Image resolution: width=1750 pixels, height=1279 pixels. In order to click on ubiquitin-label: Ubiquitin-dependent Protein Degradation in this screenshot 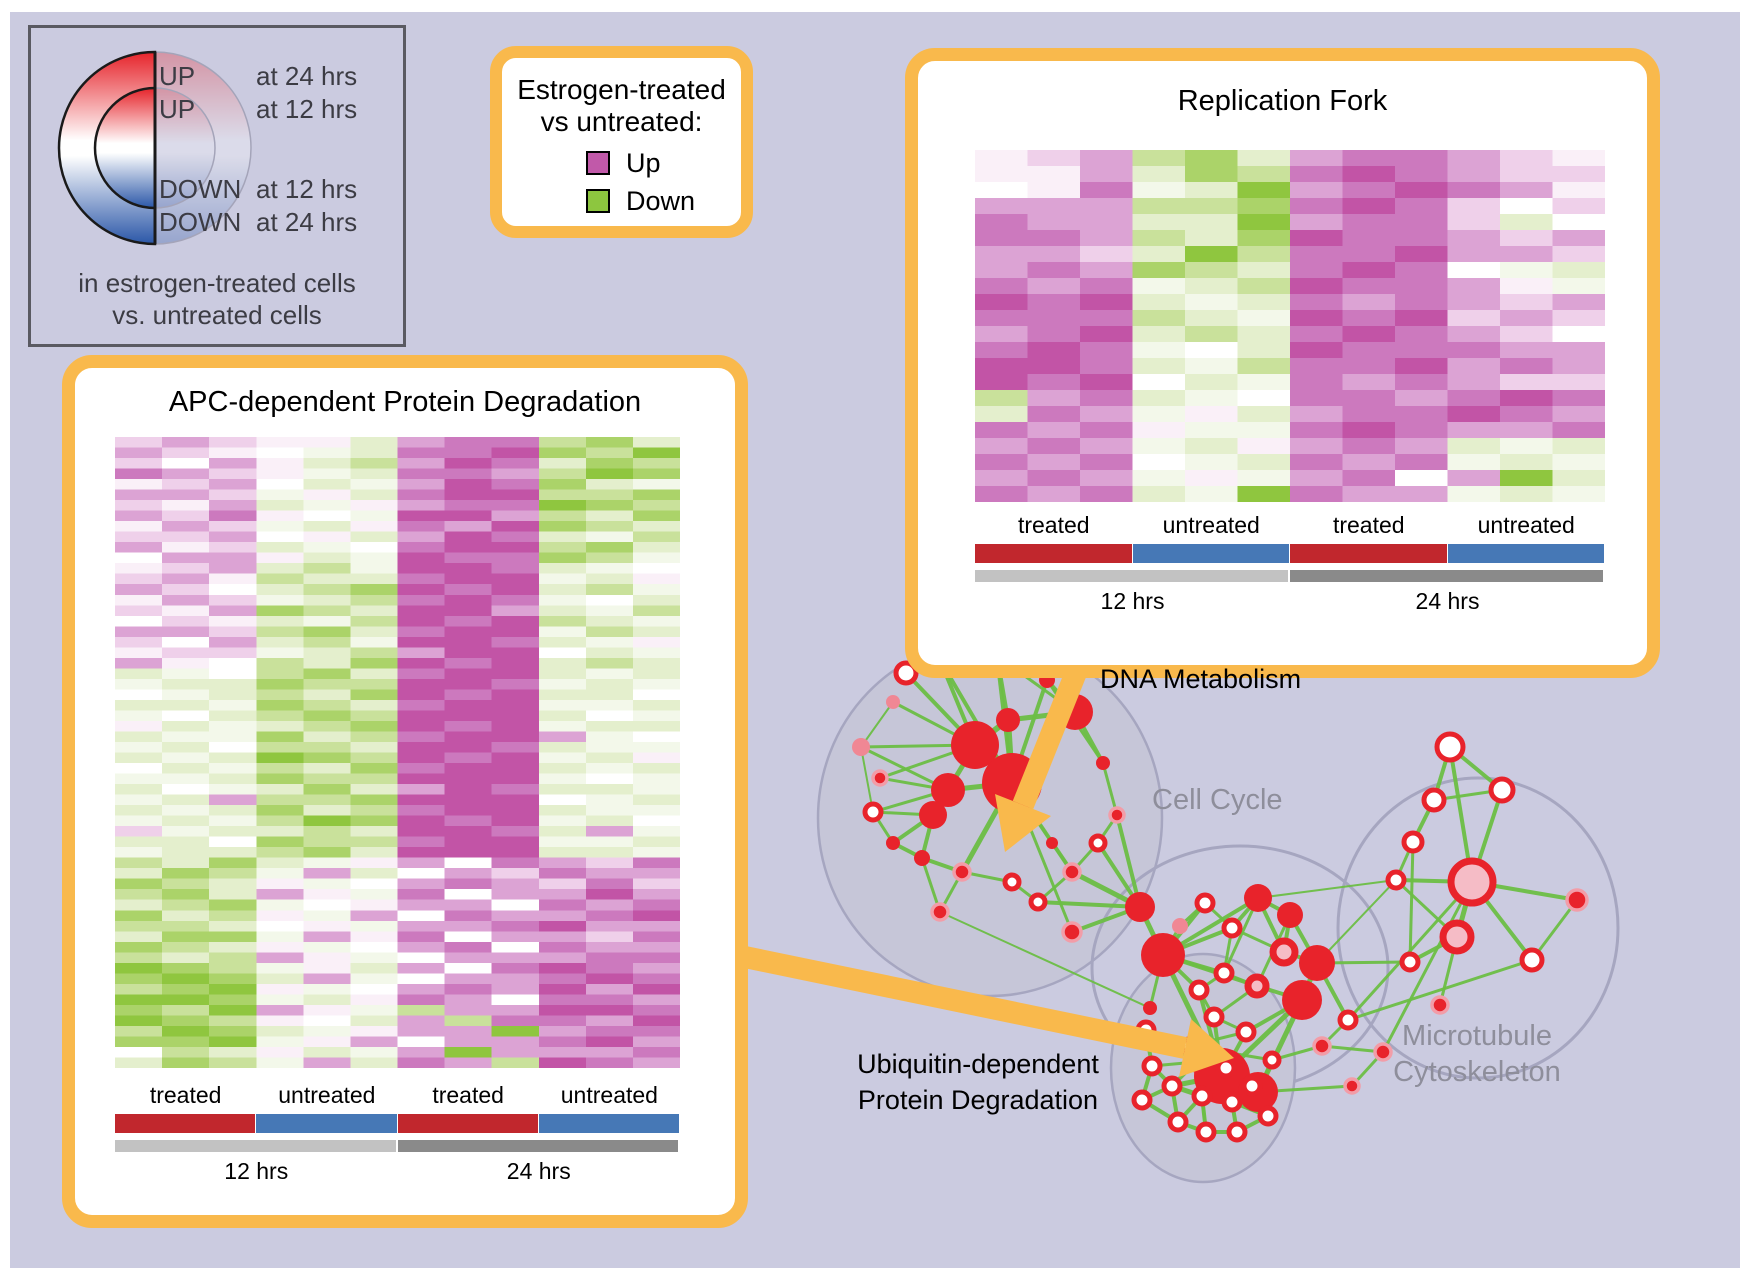, I will do `click(978, 1082)`.